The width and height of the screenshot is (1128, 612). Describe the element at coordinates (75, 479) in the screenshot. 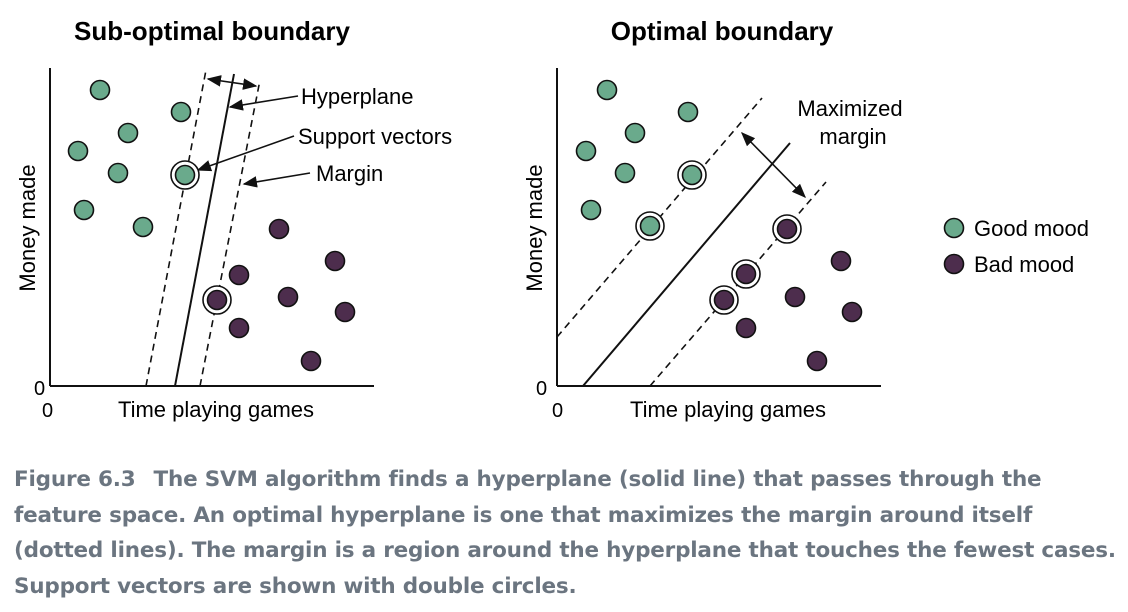

I see `figure-number: Figure 6.3` at that location.